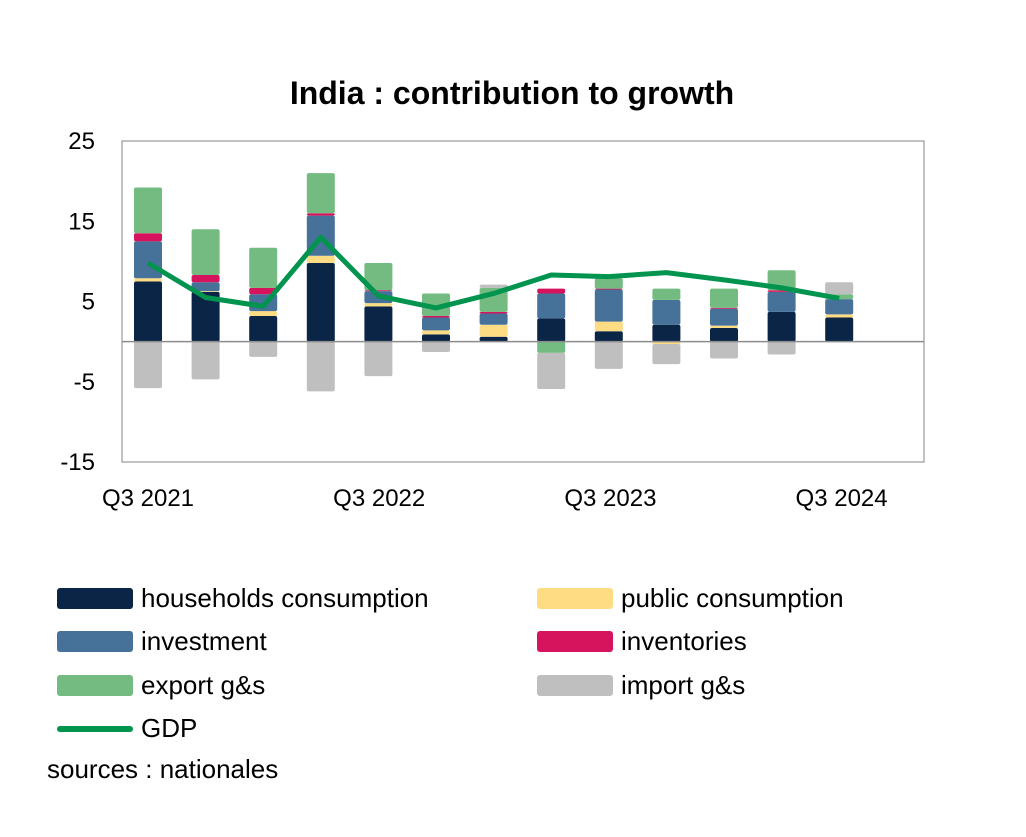 This screenshot has height=837, width=1026. Describe the element at coordinates (81, 141) in the screenshot. I see `y-tick-label: 25` at that location.